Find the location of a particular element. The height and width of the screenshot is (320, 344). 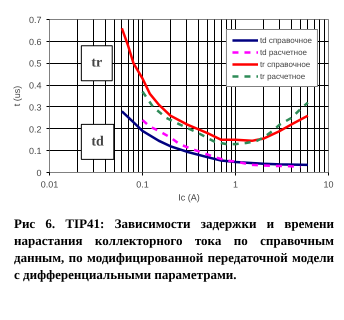

x-tick-label: 1 is located at coordinates (235, 185).